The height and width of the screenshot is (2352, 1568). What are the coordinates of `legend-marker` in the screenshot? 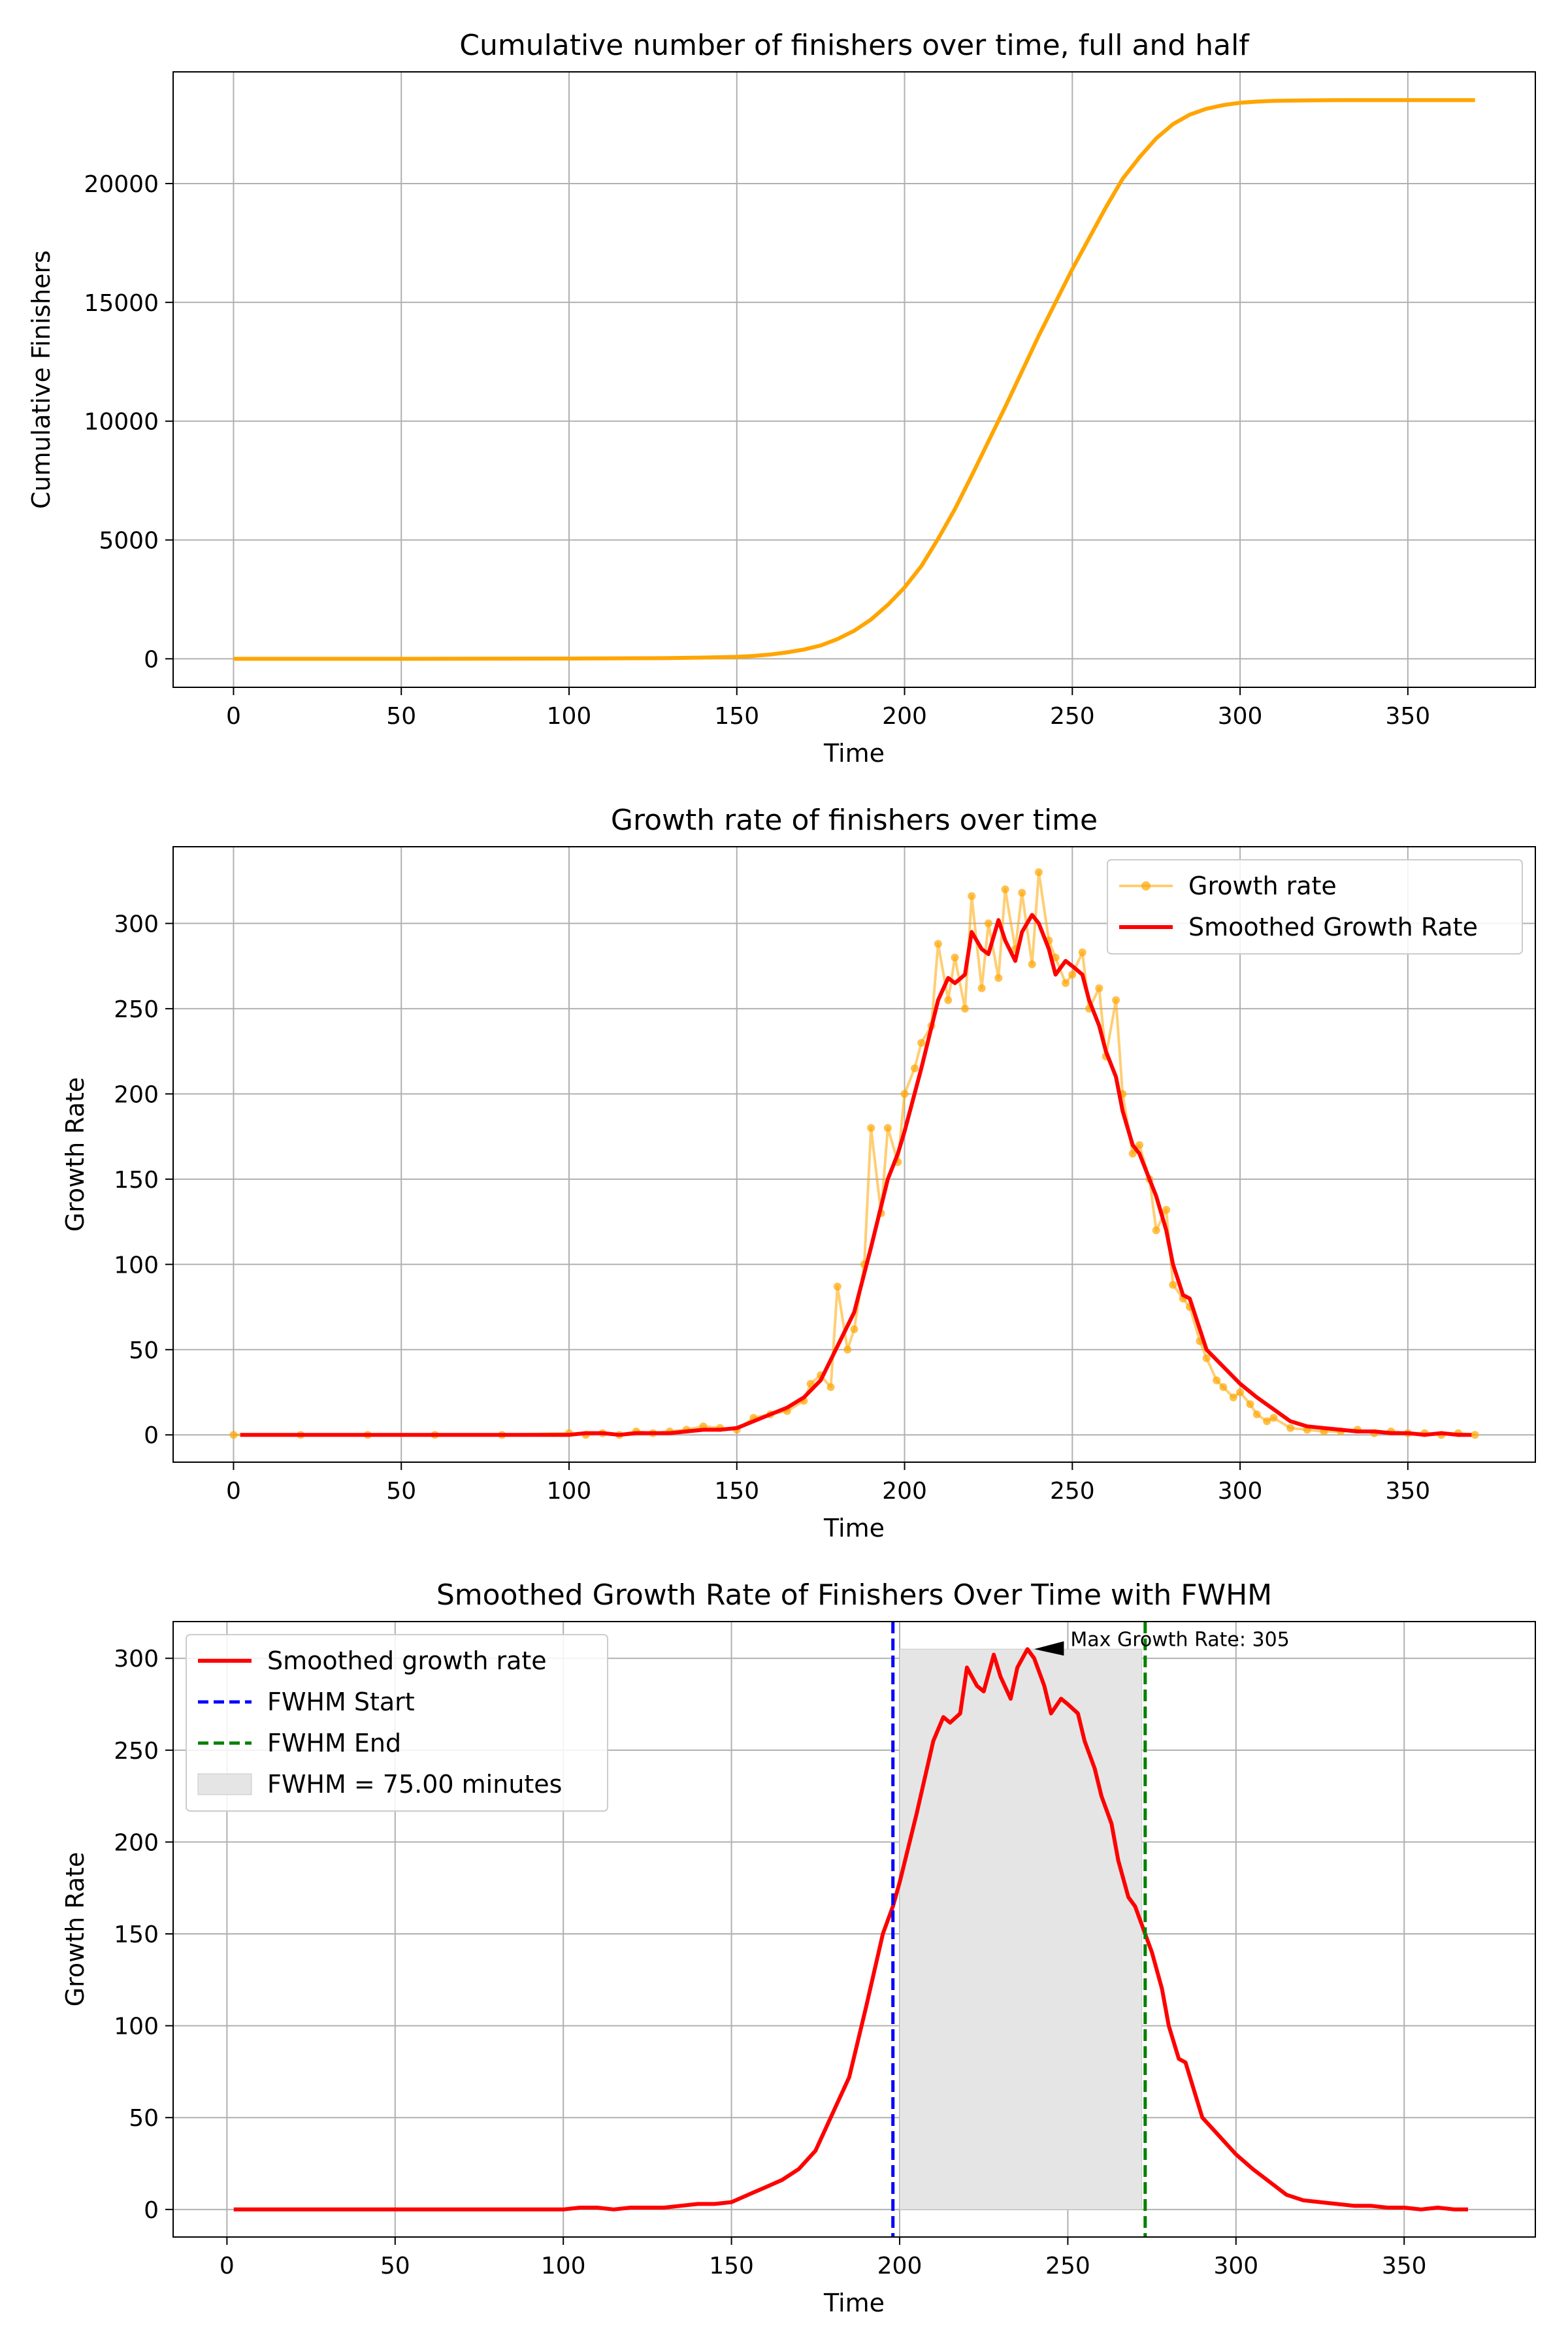 It's located at (1146, 885).